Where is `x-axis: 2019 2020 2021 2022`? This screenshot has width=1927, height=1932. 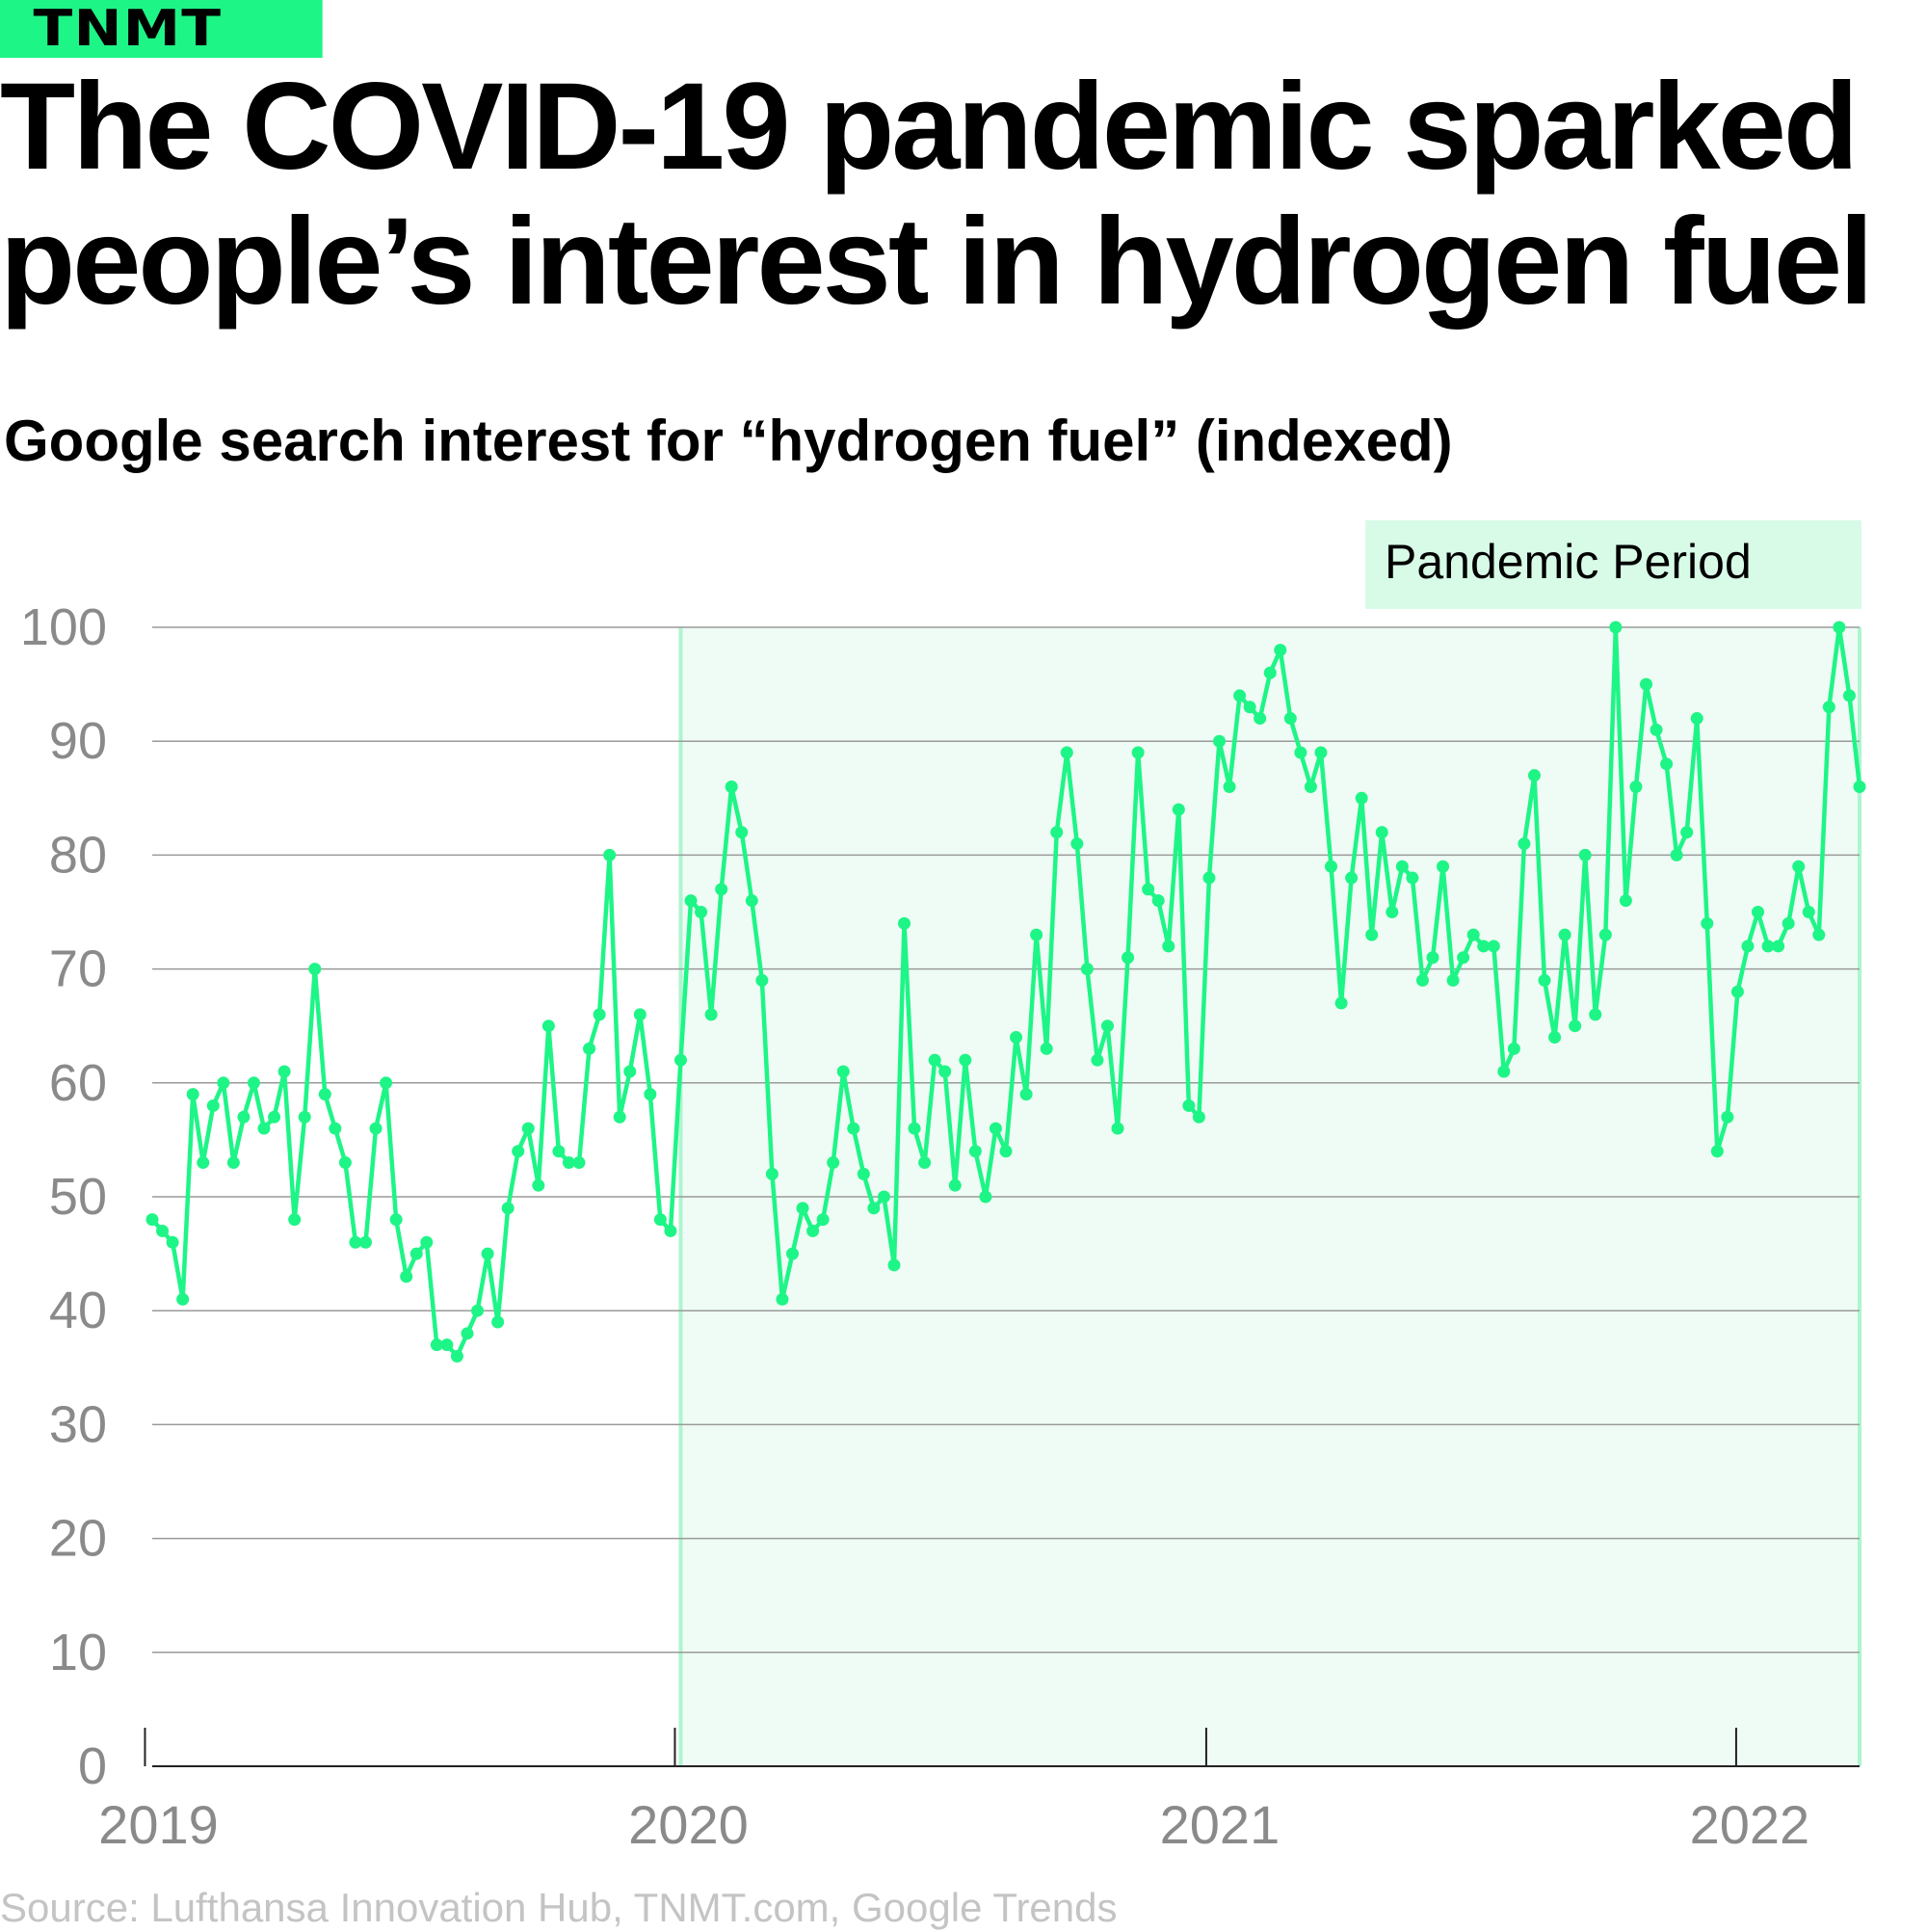
x-axis: 2019 2020 2021 2022 is located at coordinates (979, 1791).